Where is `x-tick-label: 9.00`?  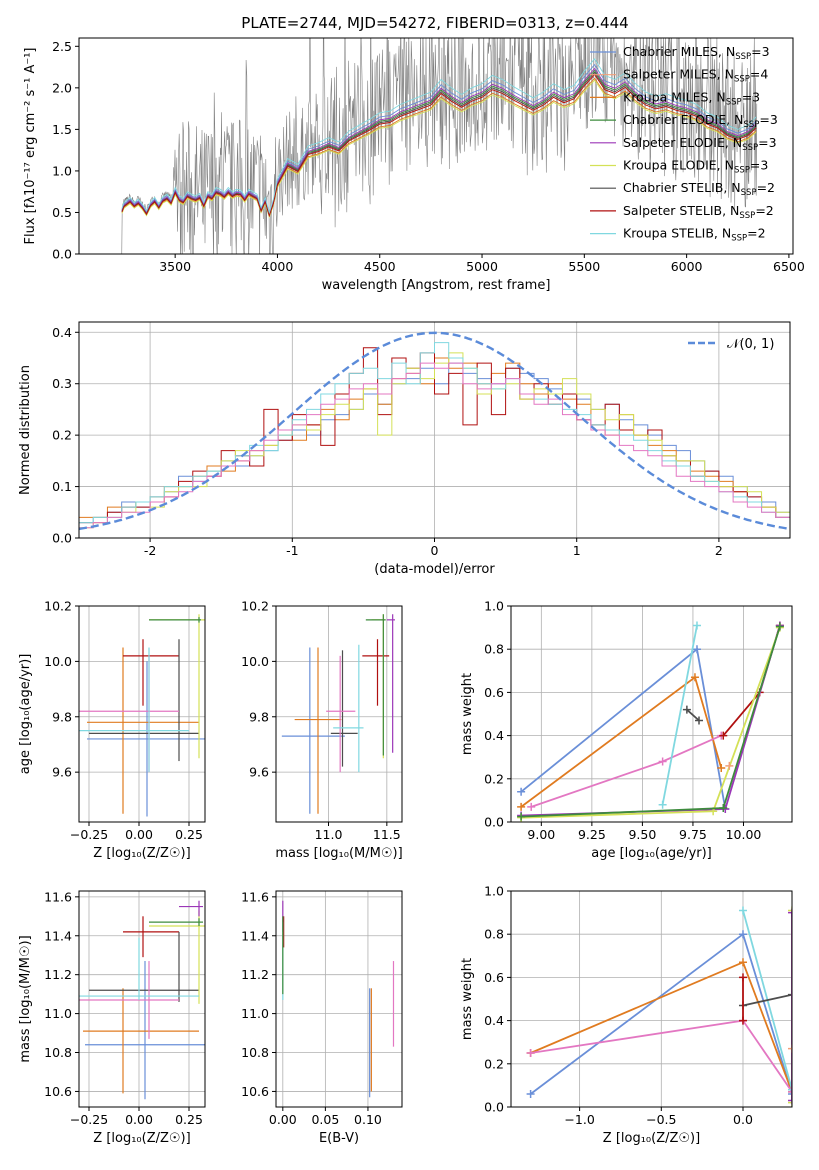
x-tick-label: 9.00 is located at coordinates (541, 834).